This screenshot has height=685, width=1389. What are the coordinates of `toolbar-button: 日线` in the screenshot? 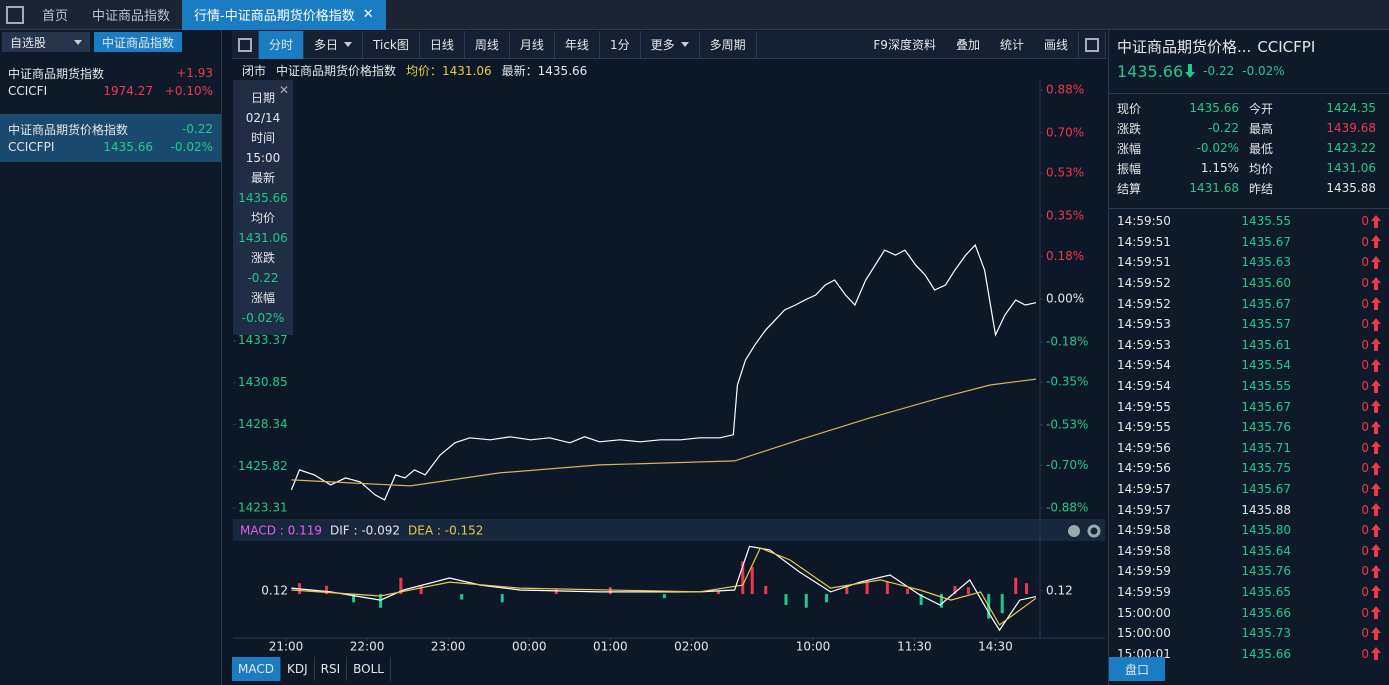 It's located at (442, 44).